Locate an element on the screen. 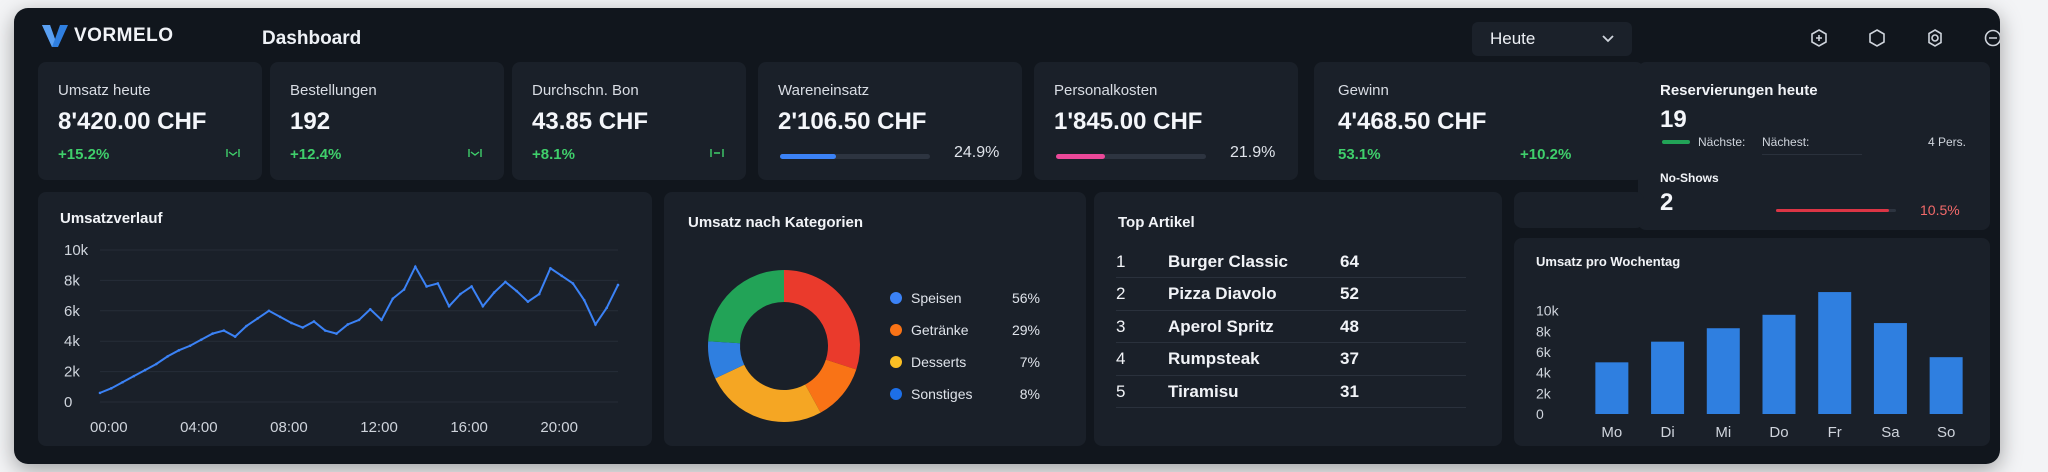 The image size is (2048, 472). x-tick-label: 12:00 is located at coordinates (379, 427).